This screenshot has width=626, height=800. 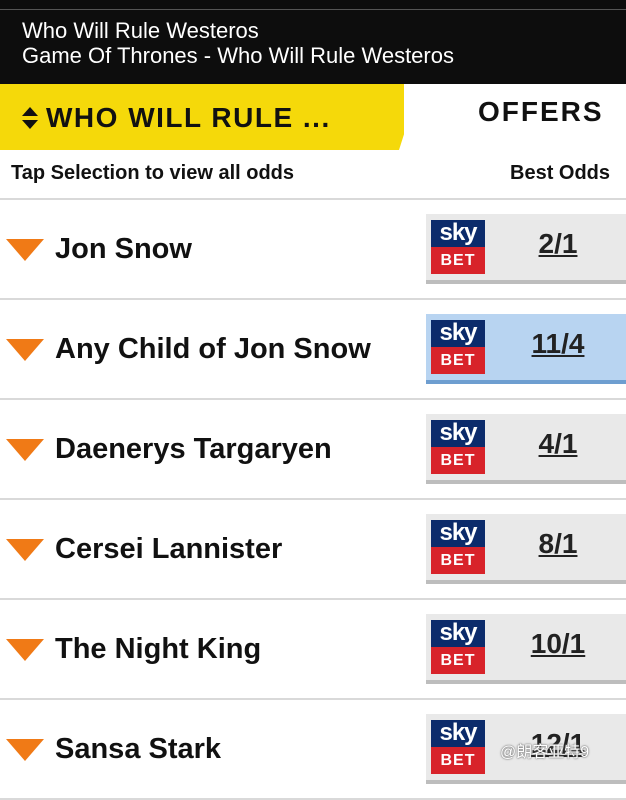 I want to click on market-title: Who Will Rule Westeros, so click(x=140, y=30).